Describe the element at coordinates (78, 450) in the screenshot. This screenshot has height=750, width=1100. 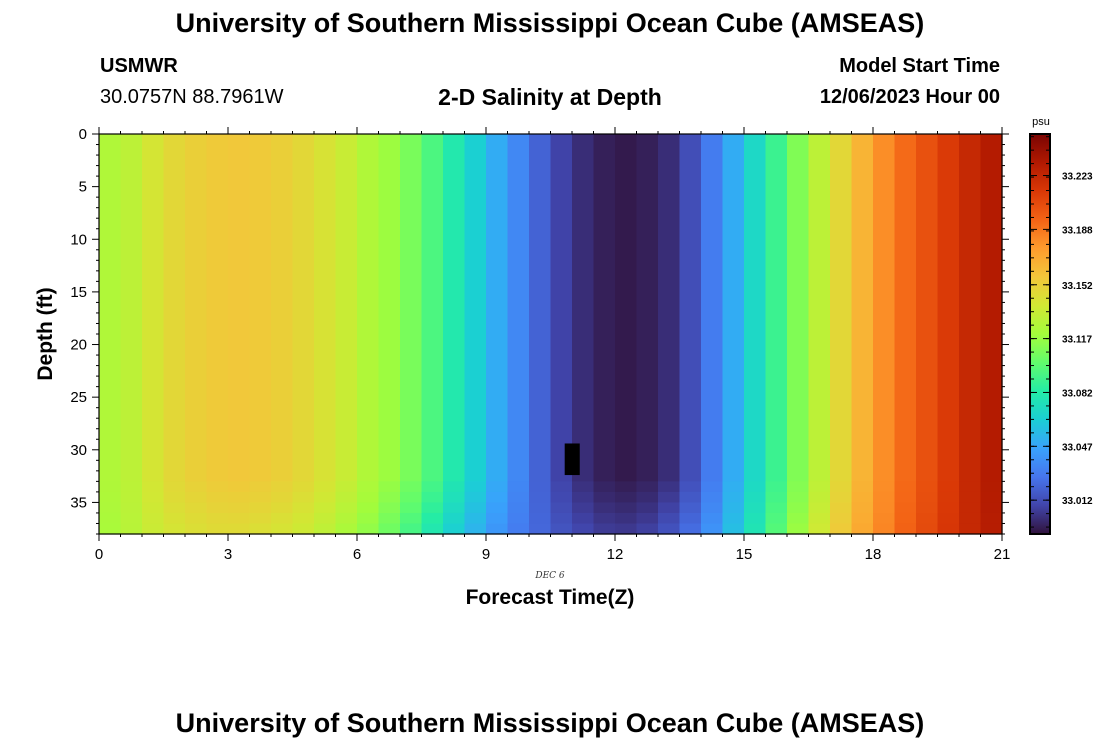
I see `y-tick-label: 30` at that location.